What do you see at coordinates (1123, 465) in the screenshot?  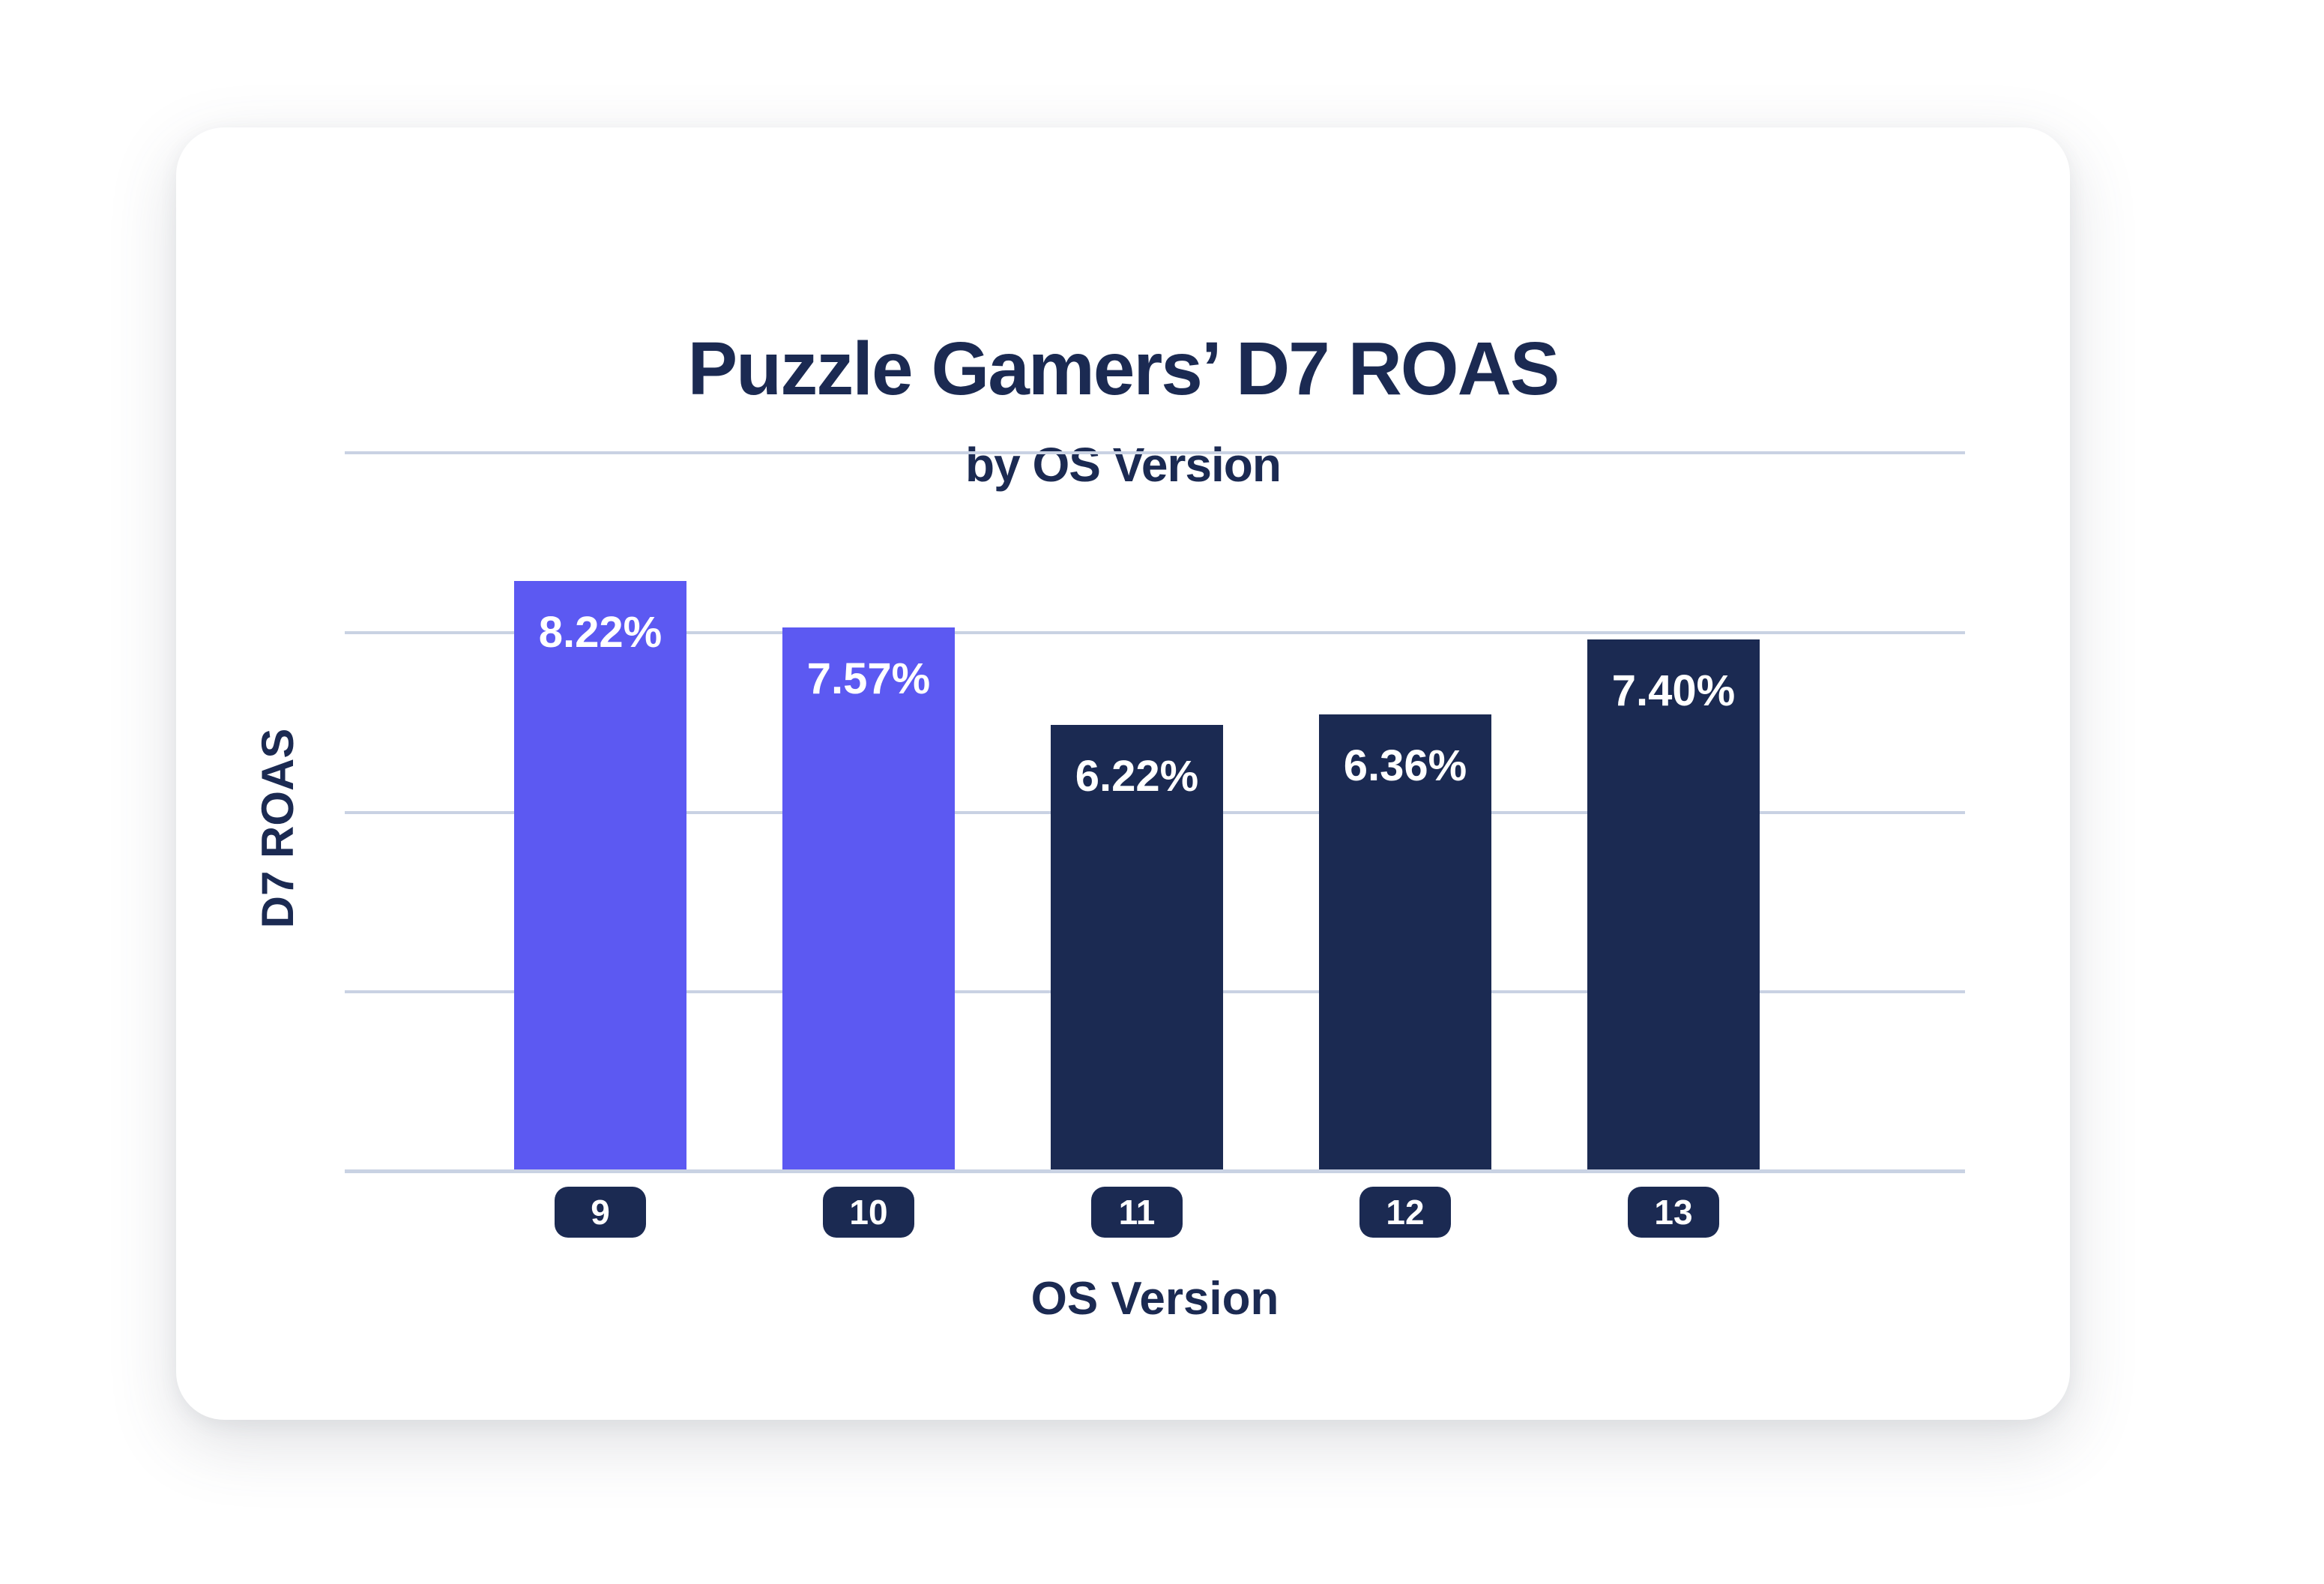 I see `chart-subtitle: by OS Version` at bounding box center [1123, 465].